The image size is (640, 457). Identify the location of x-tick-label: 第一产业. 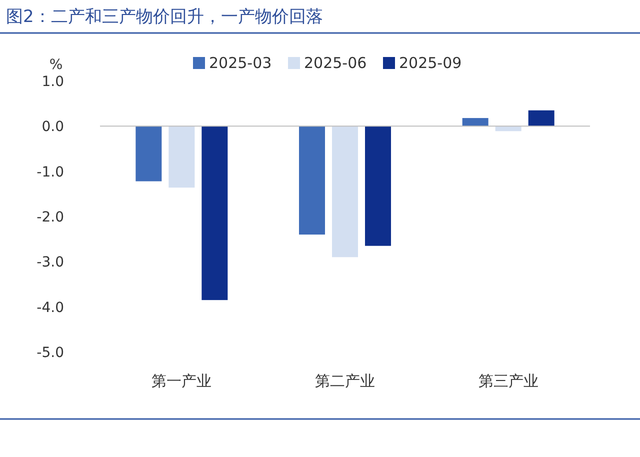
(182, 381).